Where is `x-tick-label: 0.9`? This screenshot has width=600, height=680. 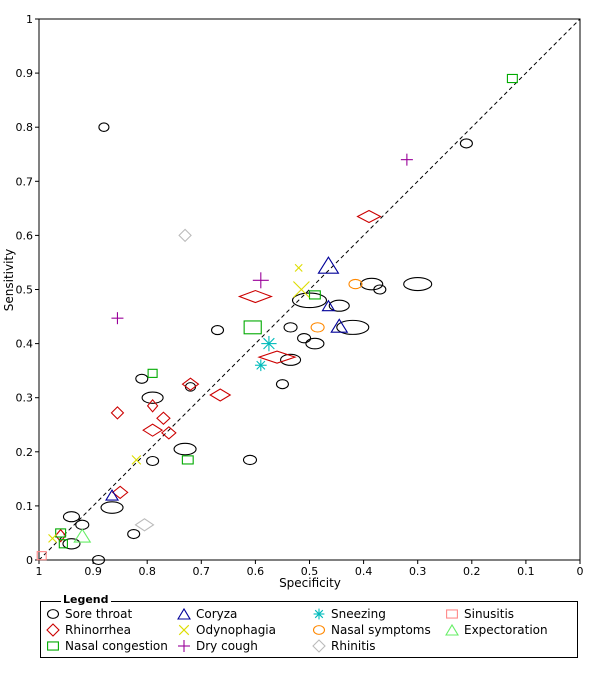
x-tick-label: 0.9 is located at coordinates (93, 571).